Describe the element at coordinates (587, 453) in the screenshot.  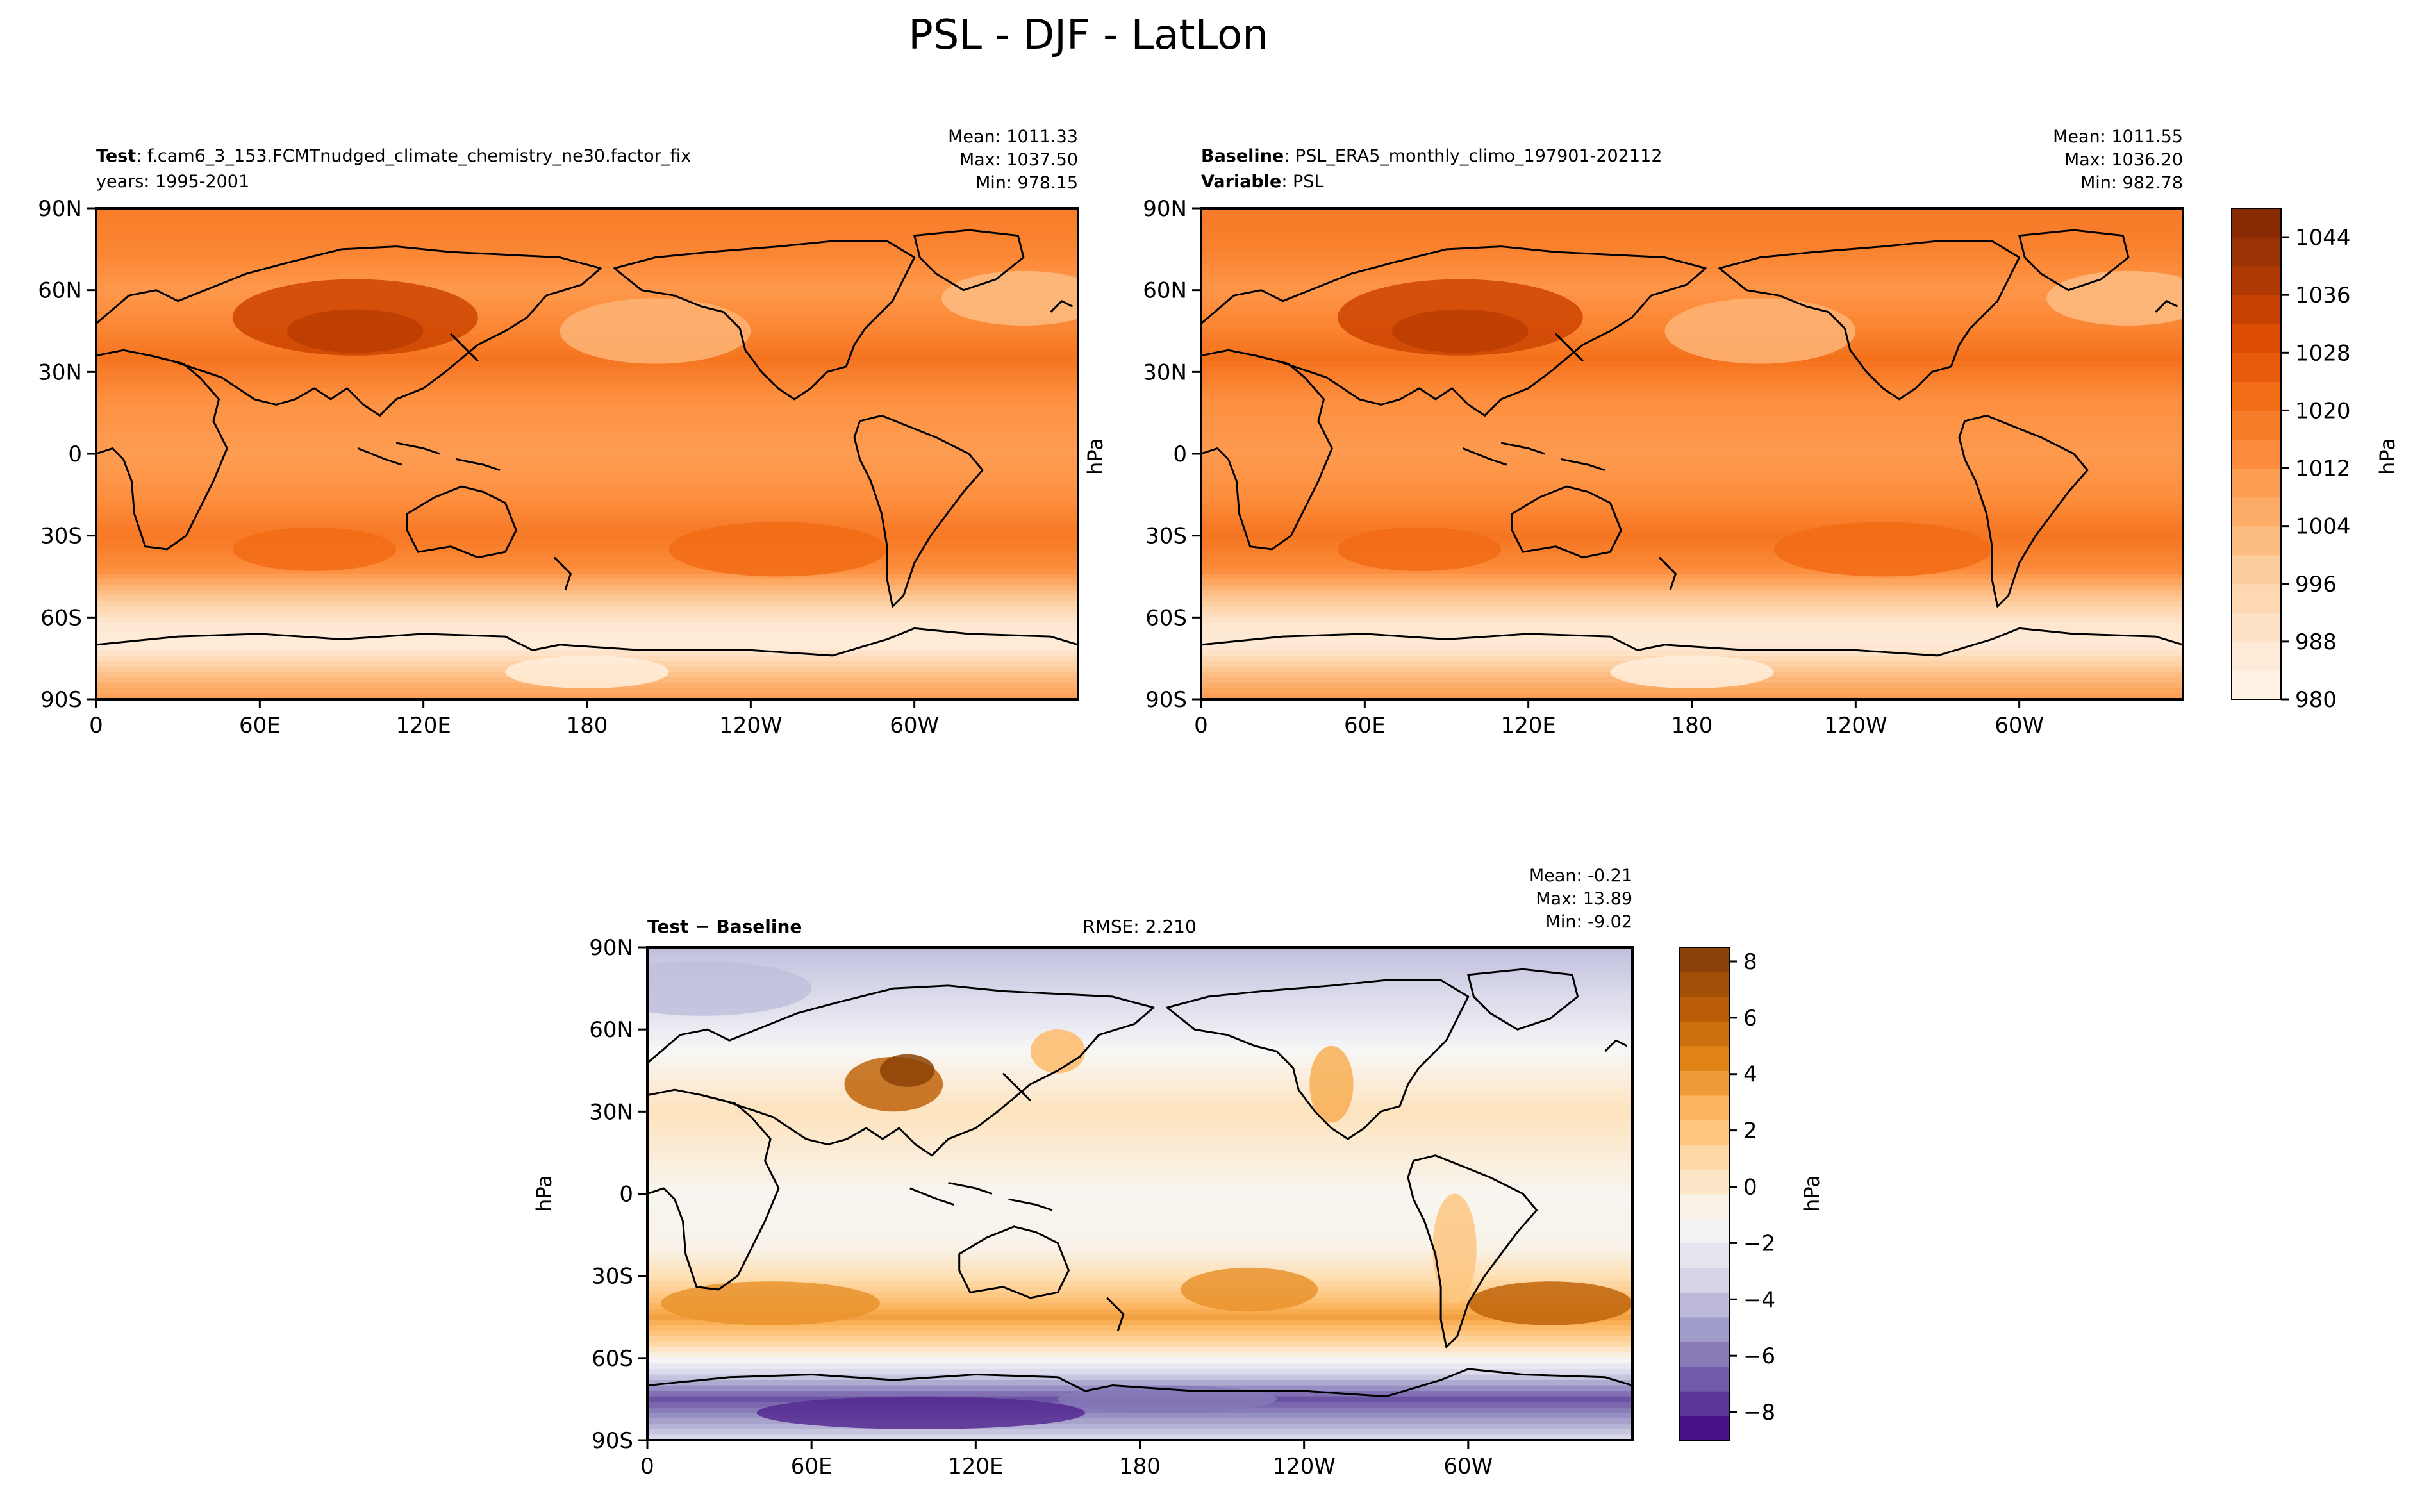
I see `test-field` at that location.